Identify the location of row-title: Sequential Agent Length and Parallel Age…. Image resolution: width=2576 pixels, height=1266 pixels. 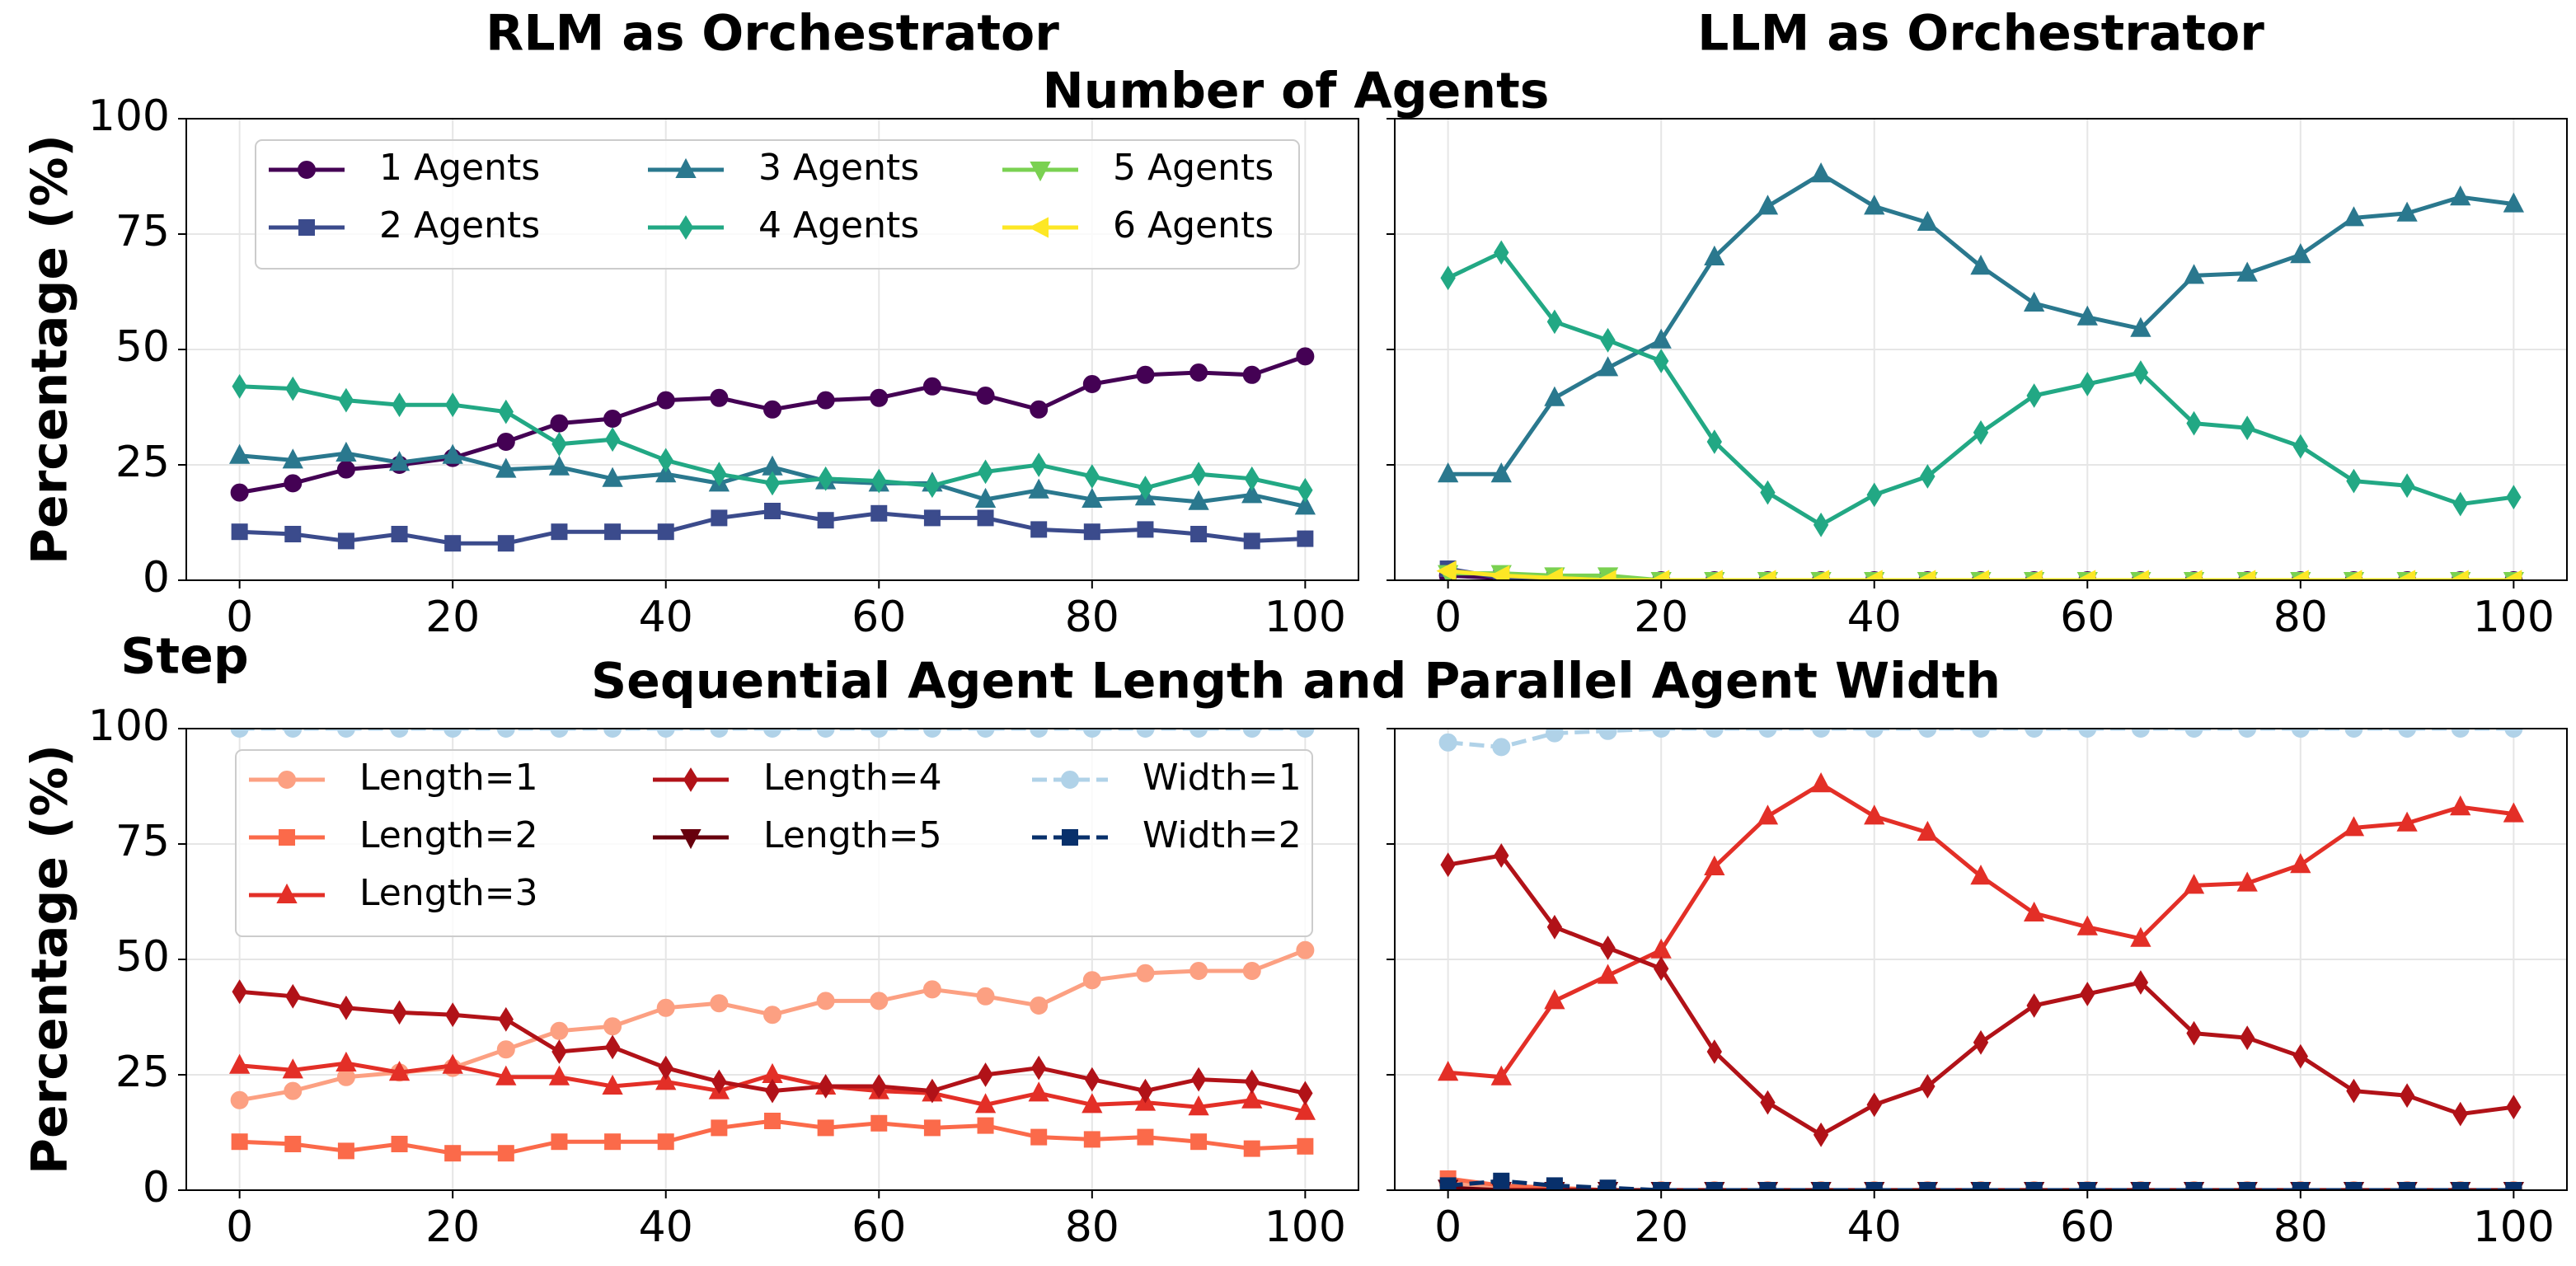
(1296, 681).